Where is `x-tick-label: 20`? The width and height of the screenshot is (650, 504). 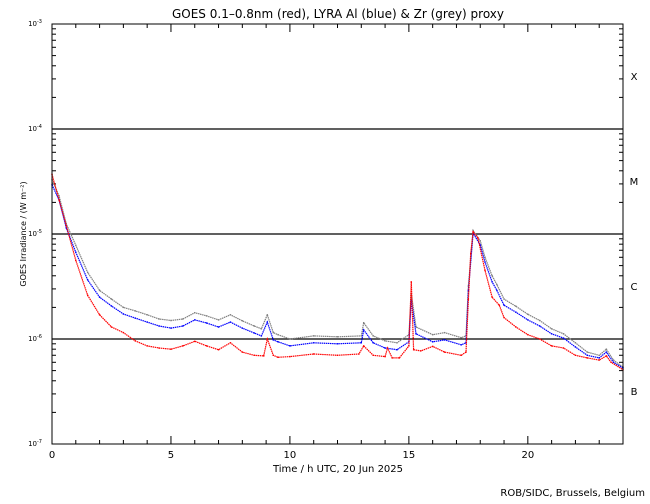
x-tick-label: 20 is located at coordinates (527, 455).